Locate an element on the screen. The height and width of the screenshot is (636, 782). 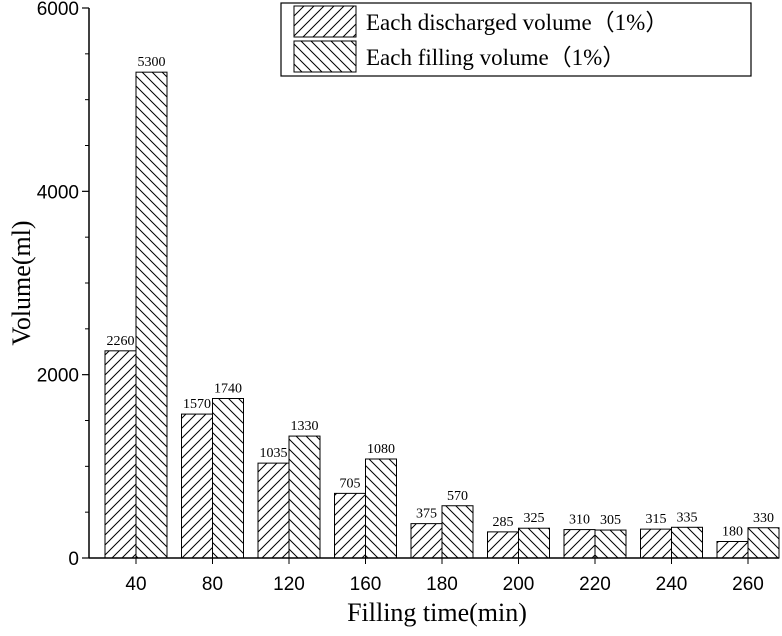
x-tick-label-240: 240 is located at coordinates (672, 584).